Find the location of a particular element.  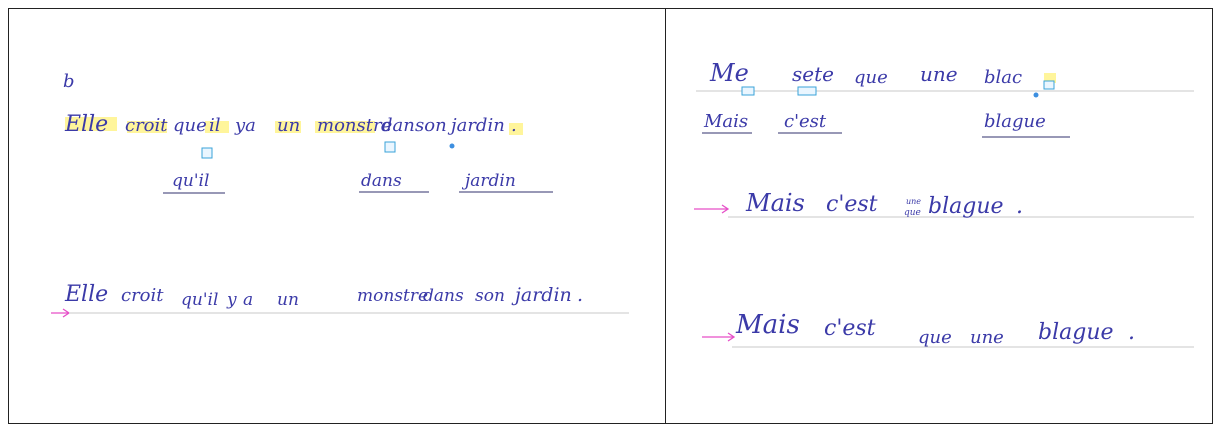

margin-mark: b is located at coordinates (69, 81).